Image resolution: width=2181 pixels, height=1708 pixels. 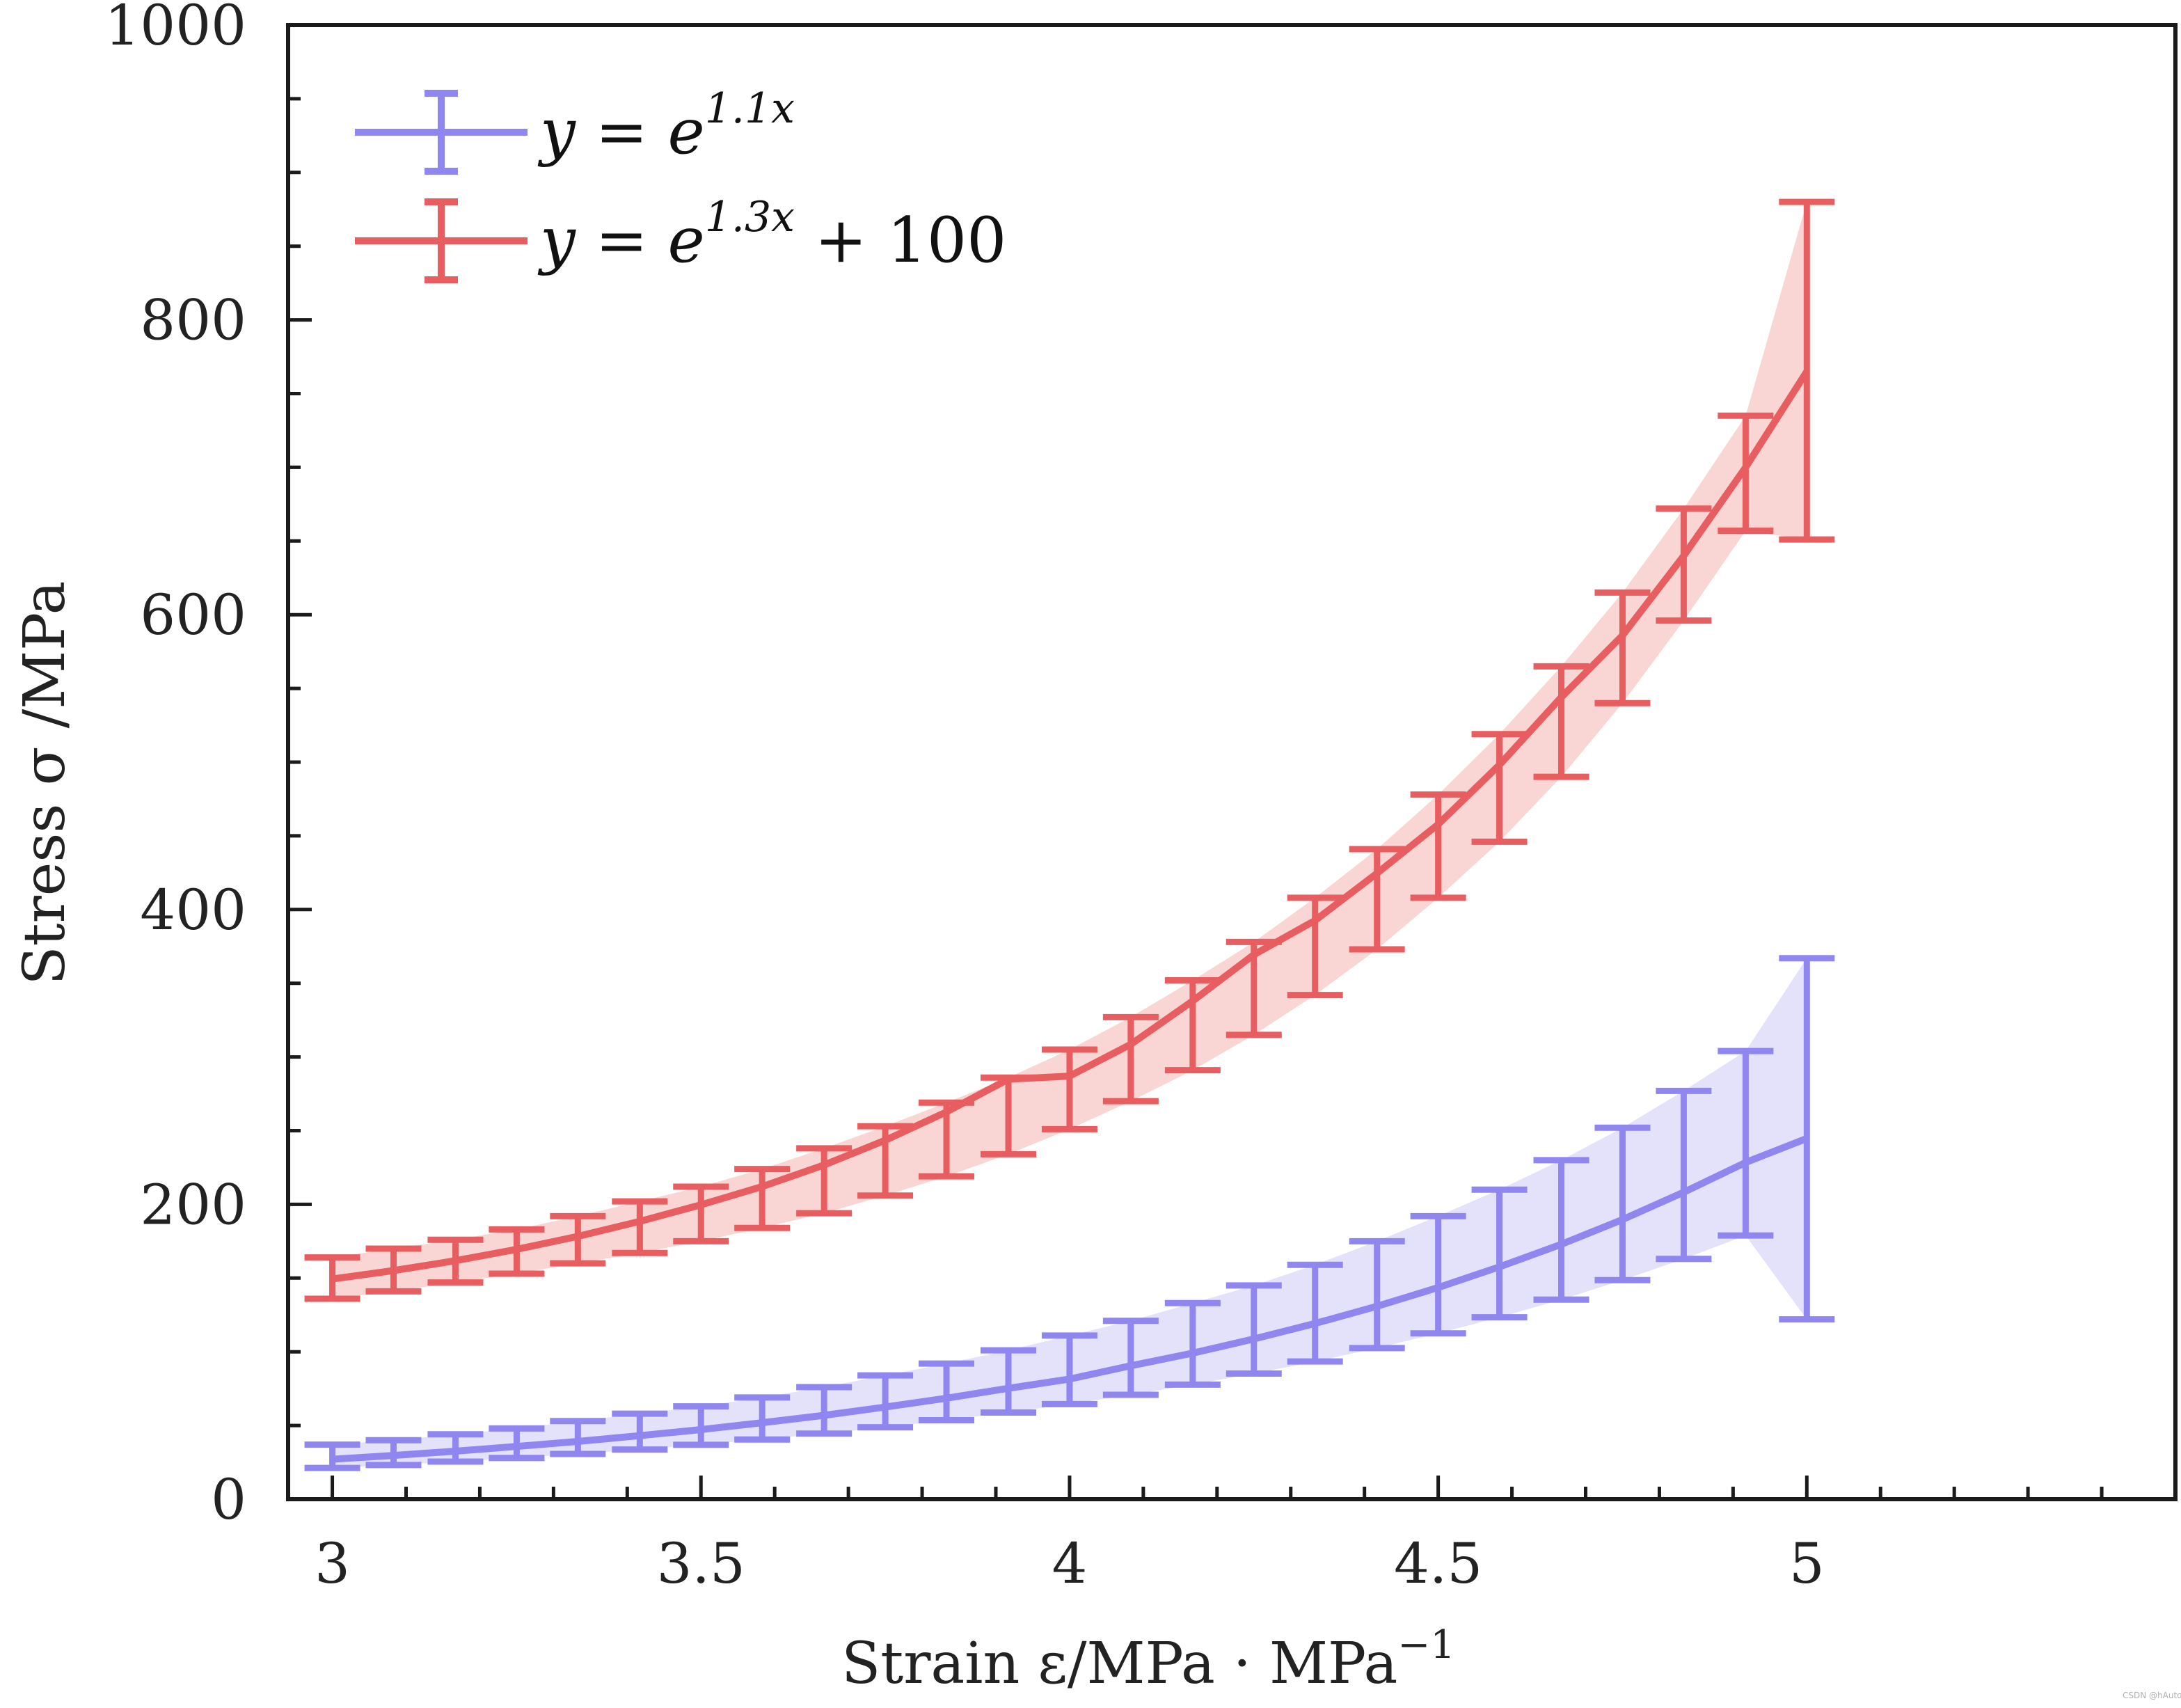 I want to click on y-tick-label: 800, so click(x=193, y=320).